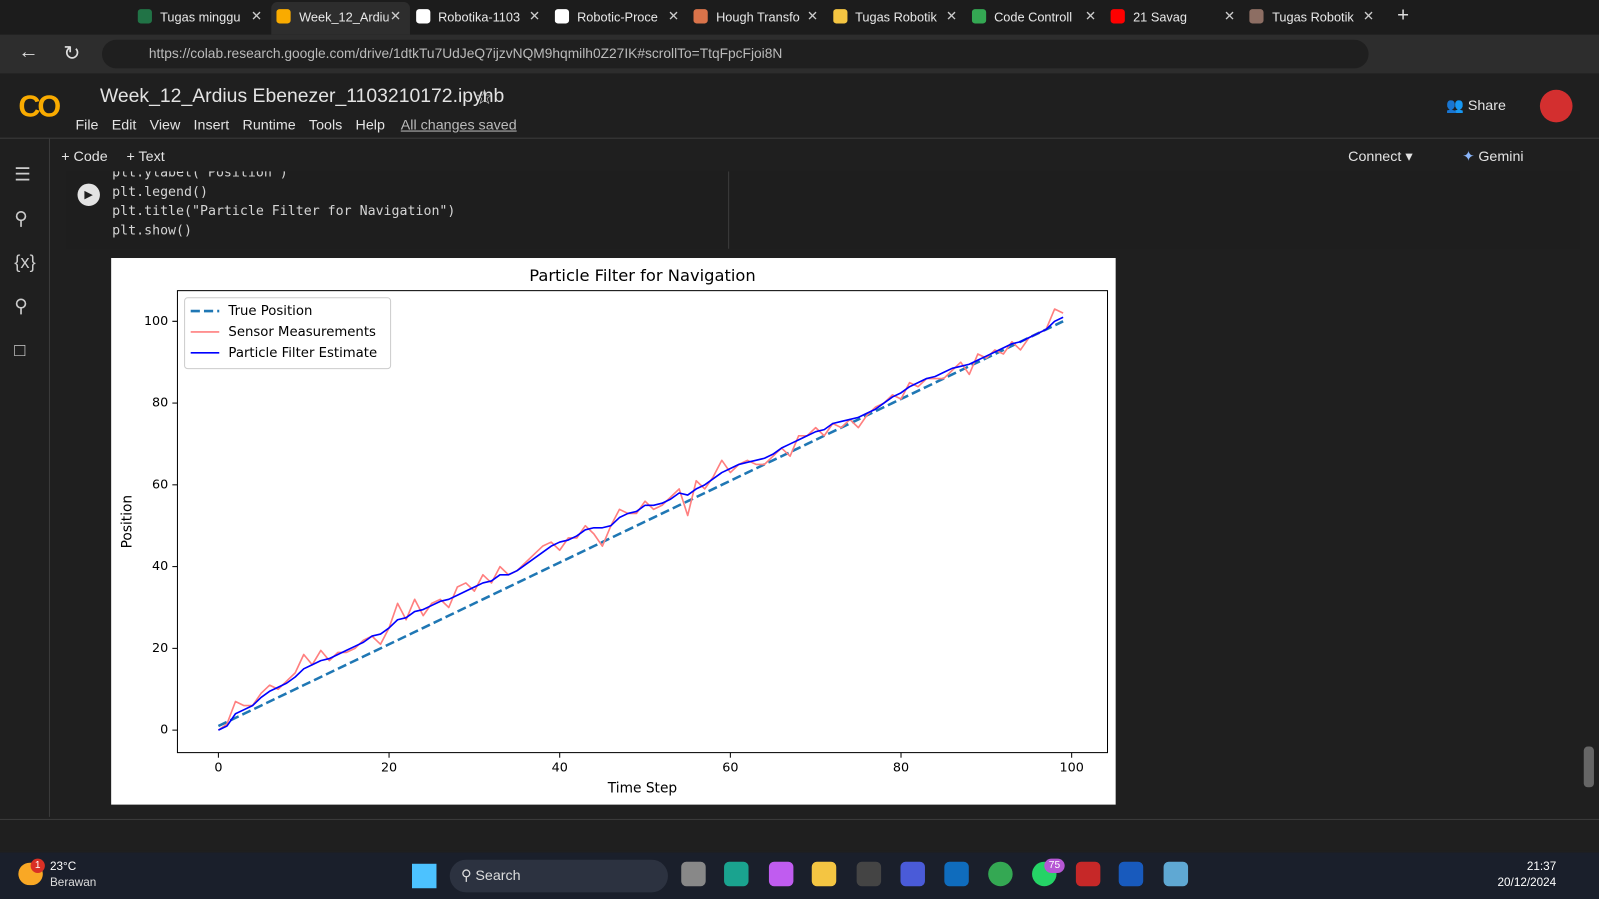 Image resolution: width=1599 pixels, height=899 pixels. What do you see at coordinates (458, 124) in the screenshot?
I see `saved-status: All changes saved` at bounding box center [458, 124].